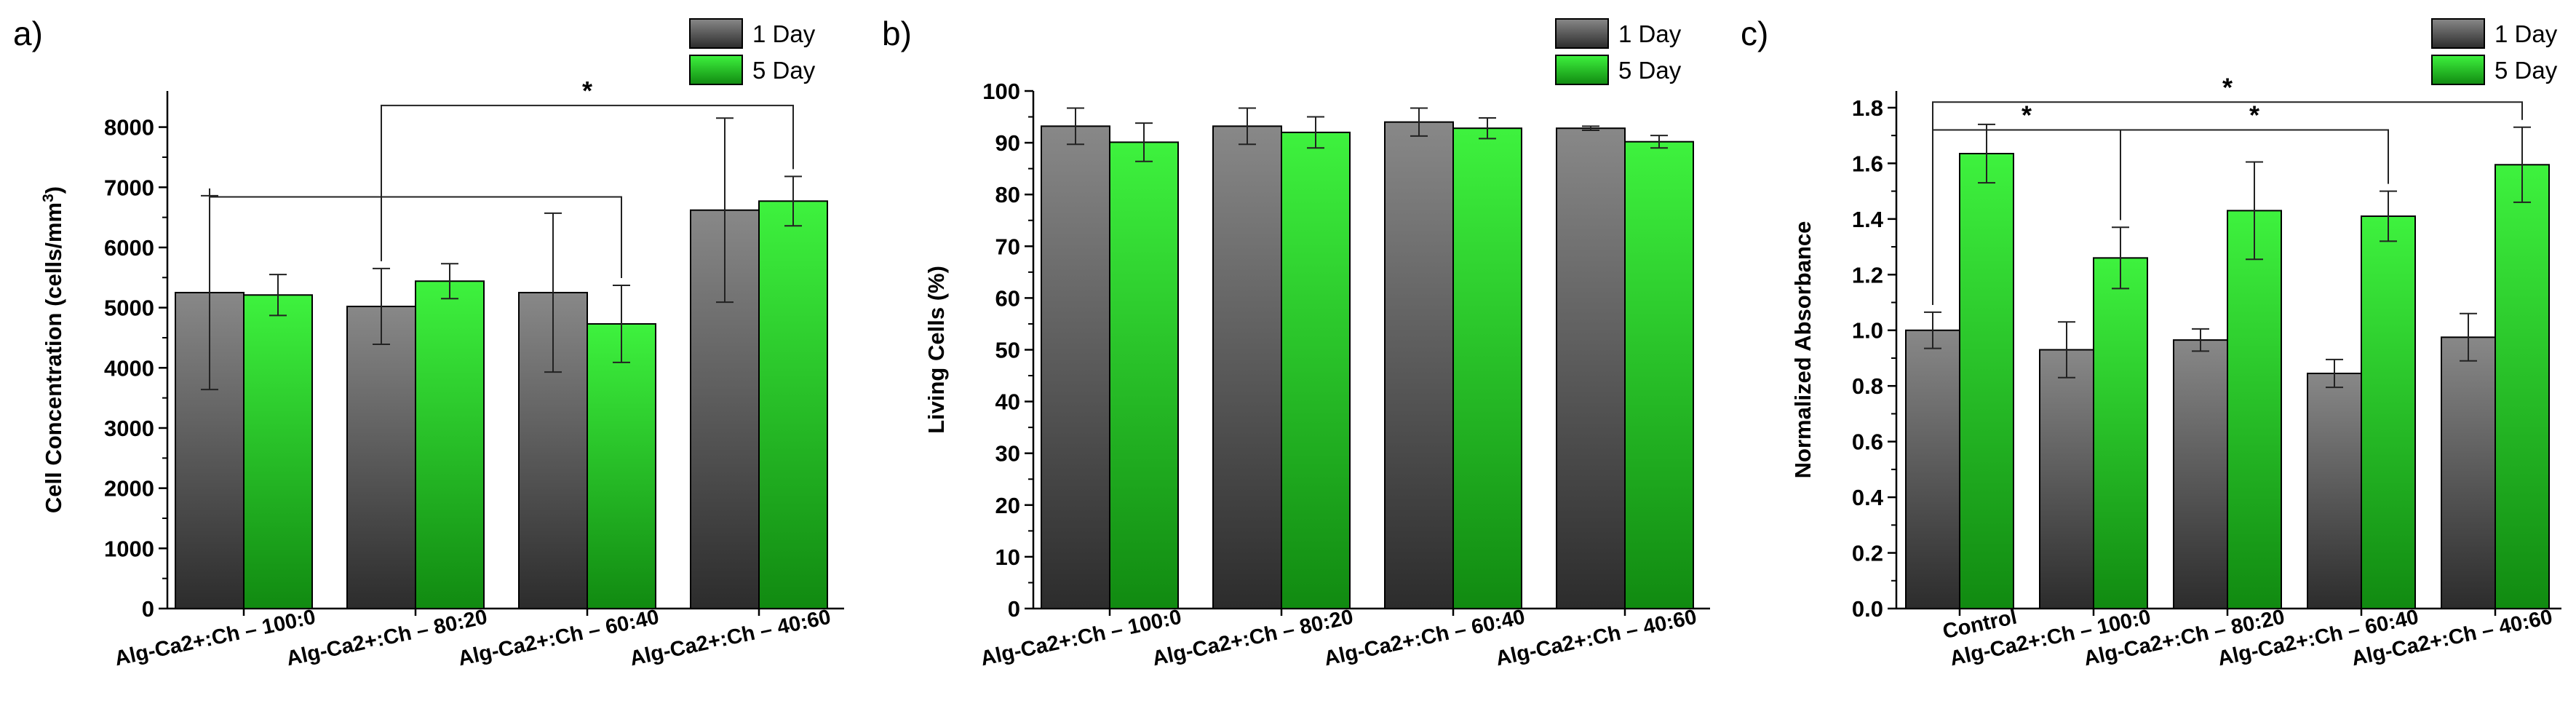 The image size is (2576, 717). I want to click on y-tick-label: 90, so click(1008, 143).